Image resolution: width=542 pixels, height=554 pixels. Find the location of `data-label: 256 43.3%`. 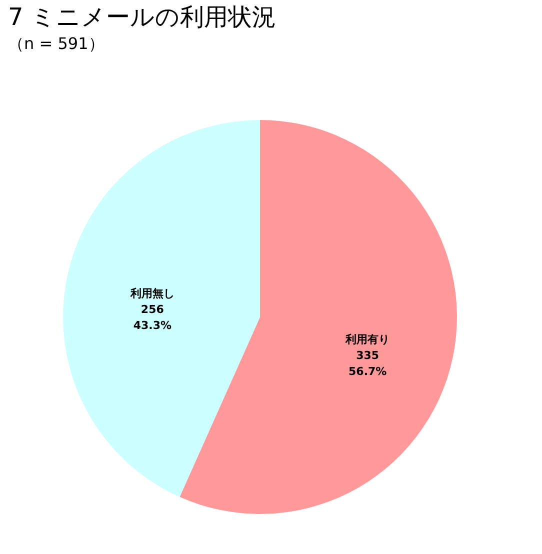

data-label: 256 43.3% is located at coordinates (152, 317).